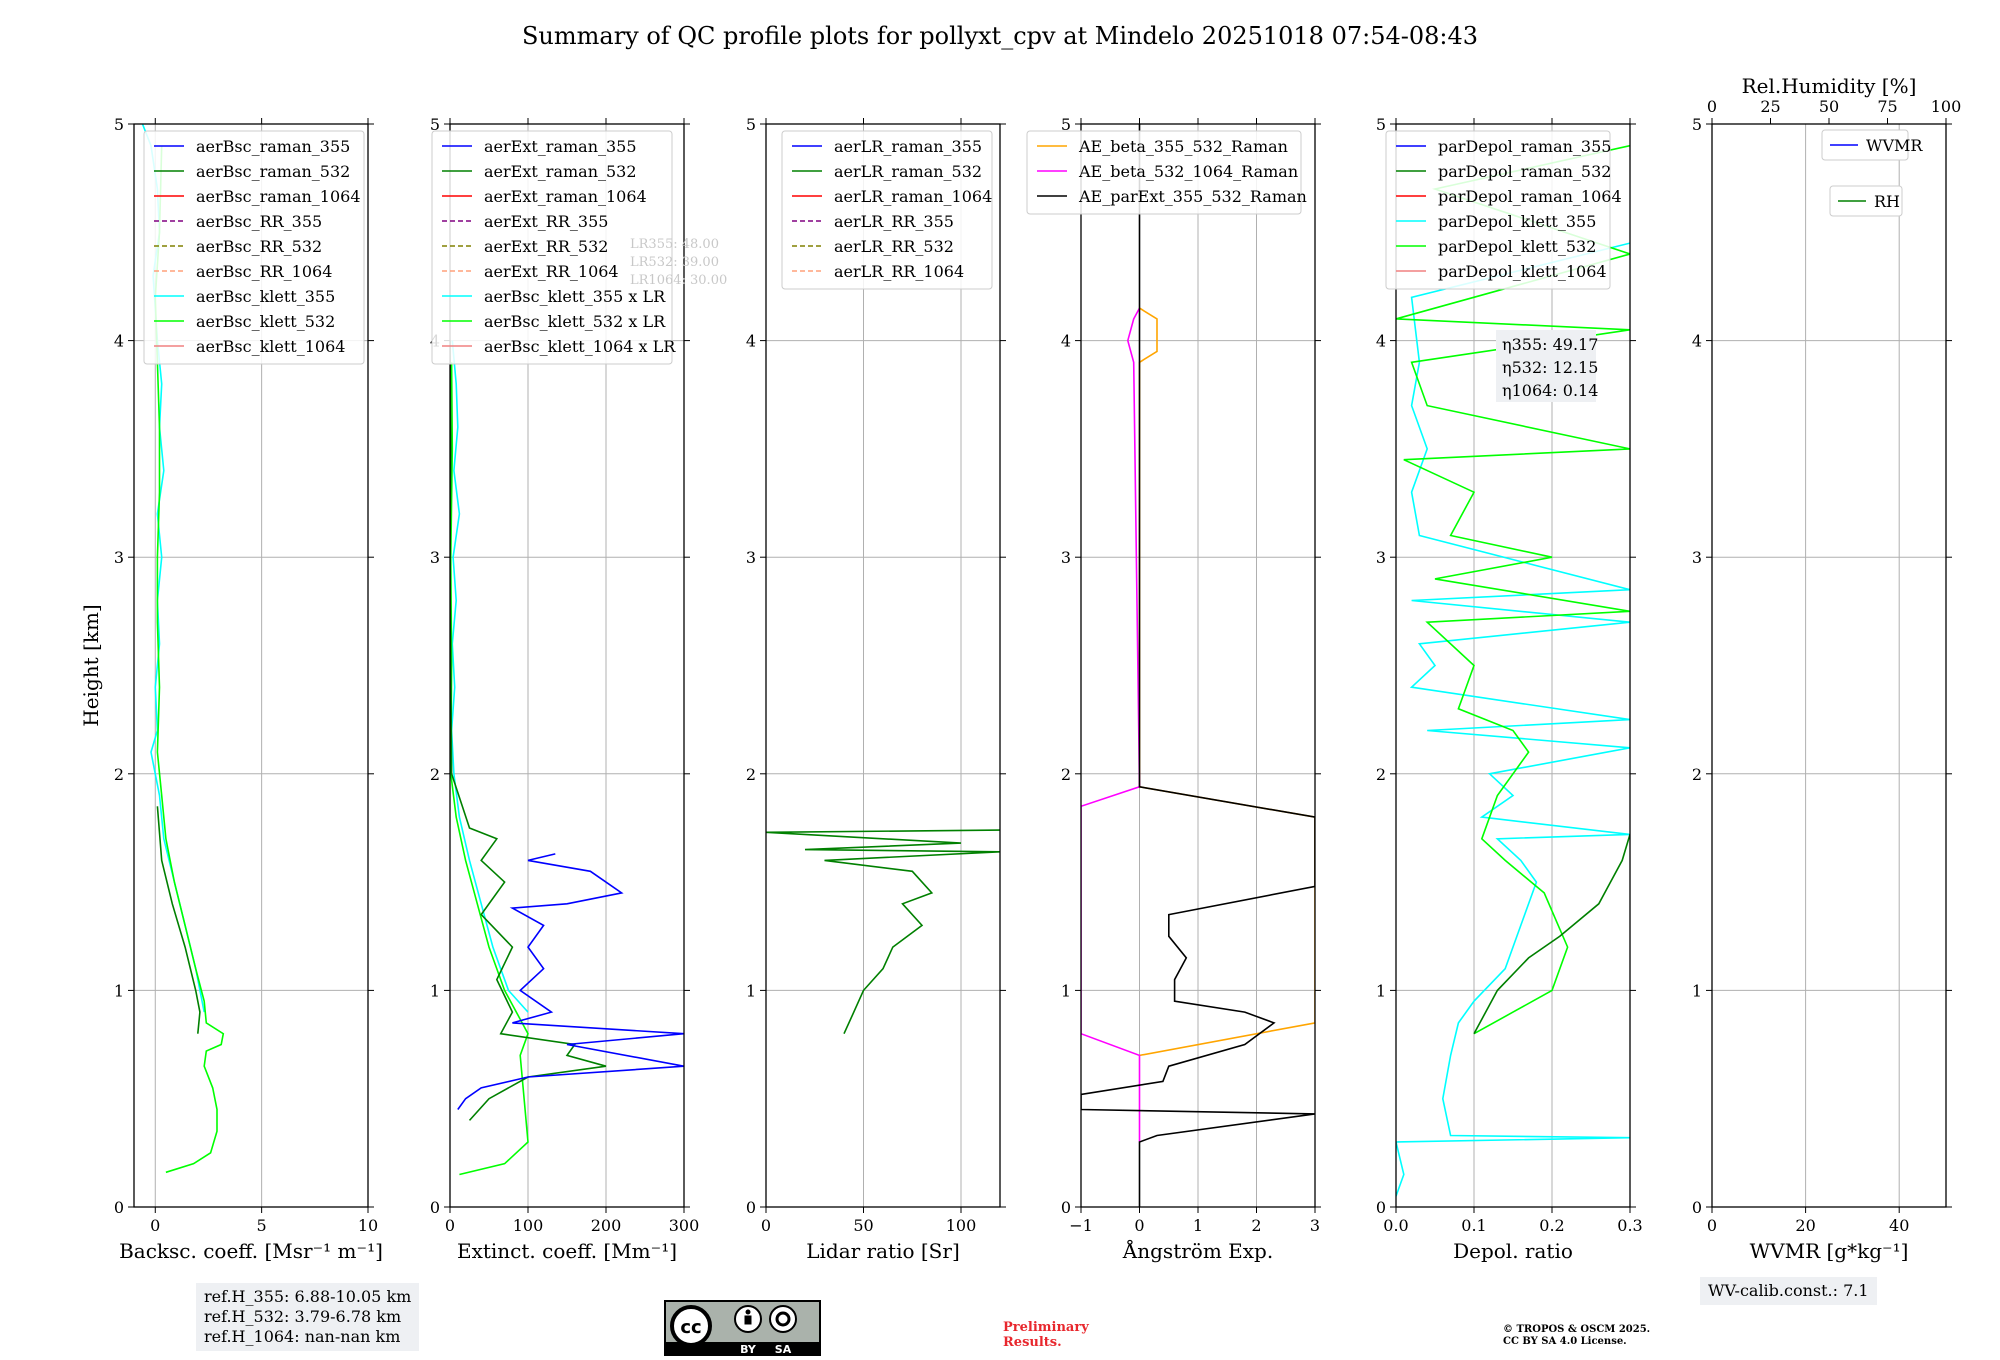  I want to click on legend-label-aerBsc_klett_1064: aerBsc_klett_1064, so click(270, 346).